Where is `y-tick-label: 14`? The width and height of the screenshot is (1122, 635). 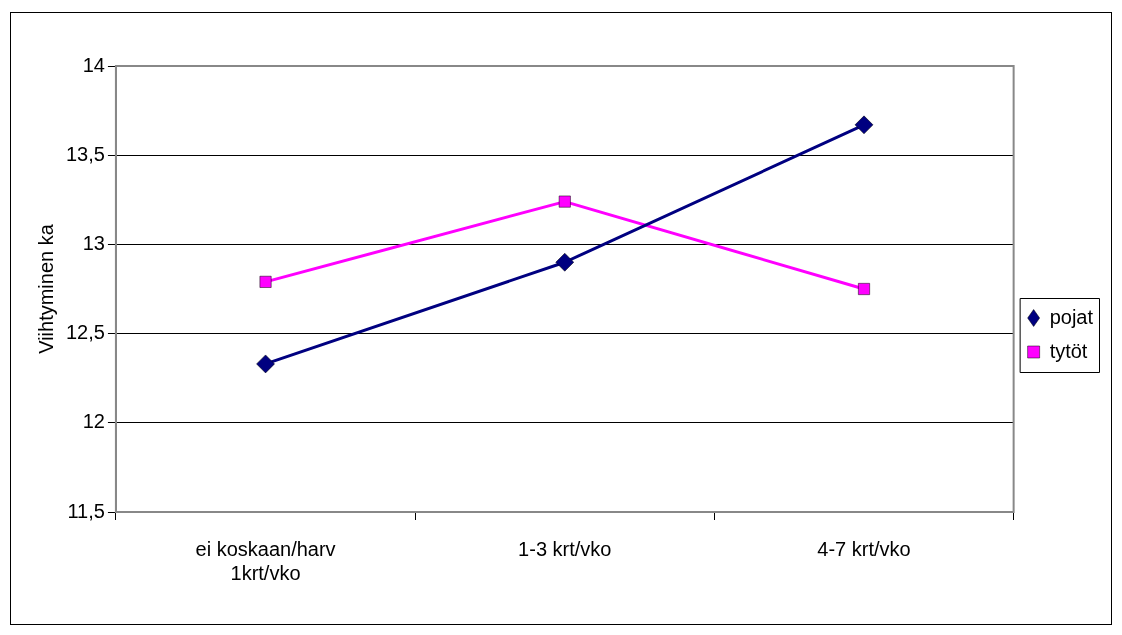 y-tick-label: 14 is located at coordinates (93, 64).